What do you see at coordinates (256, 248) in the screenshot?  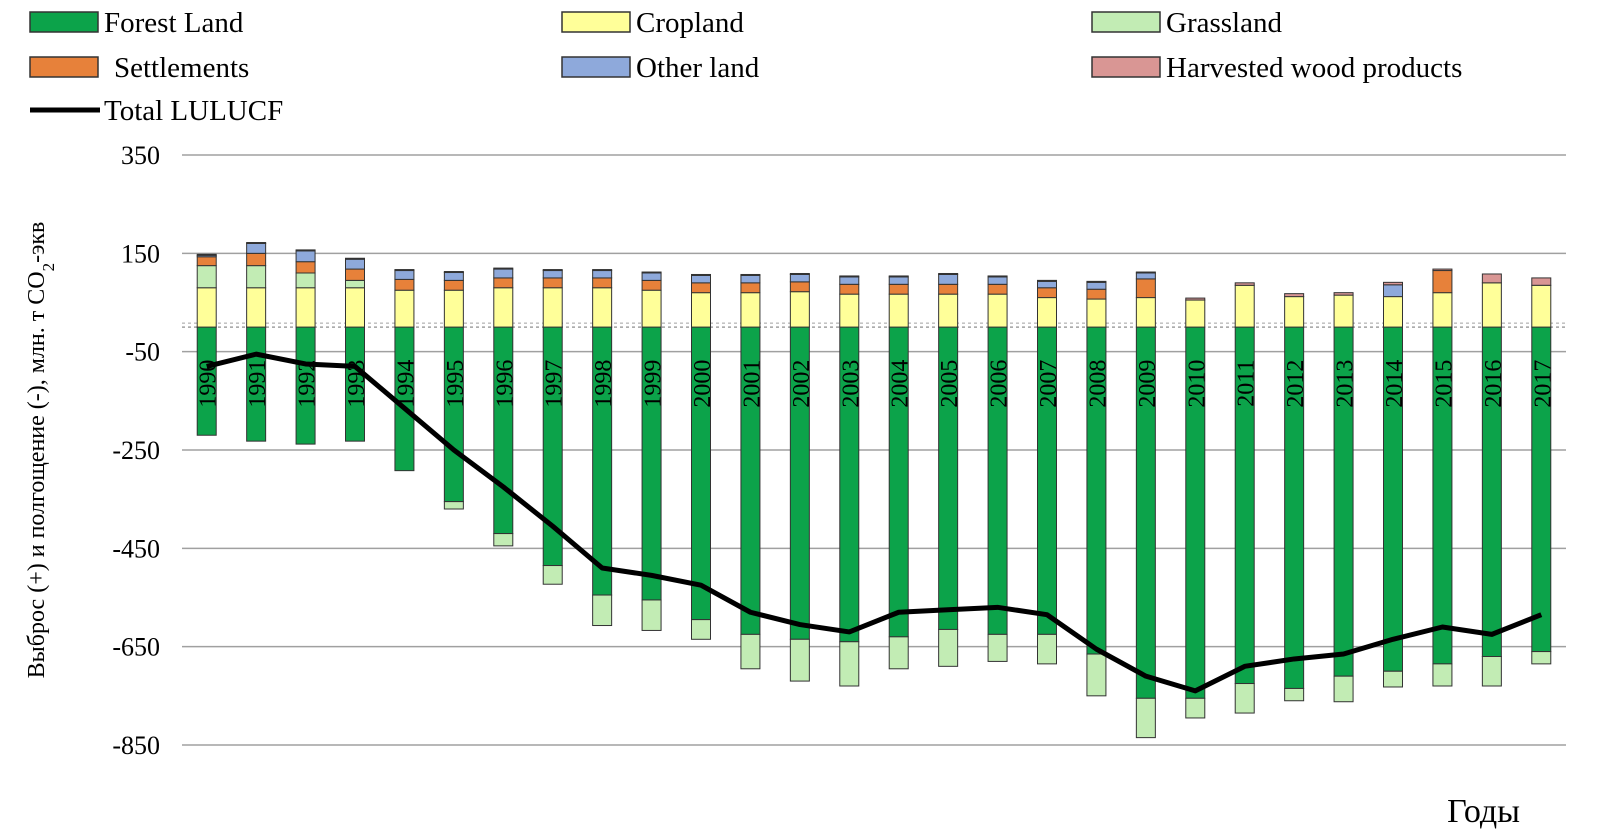 I see `bar-other-land-1991` at bounding box center [256, 248].